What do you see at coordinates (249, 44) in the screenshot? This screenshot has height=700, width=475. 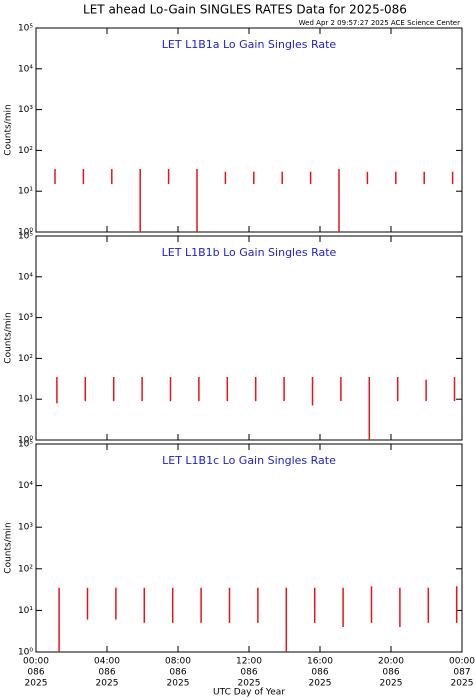 I see `panel-title: LET L1B1a Lo Gain Singles Rate` at bounding box center [249, 44].